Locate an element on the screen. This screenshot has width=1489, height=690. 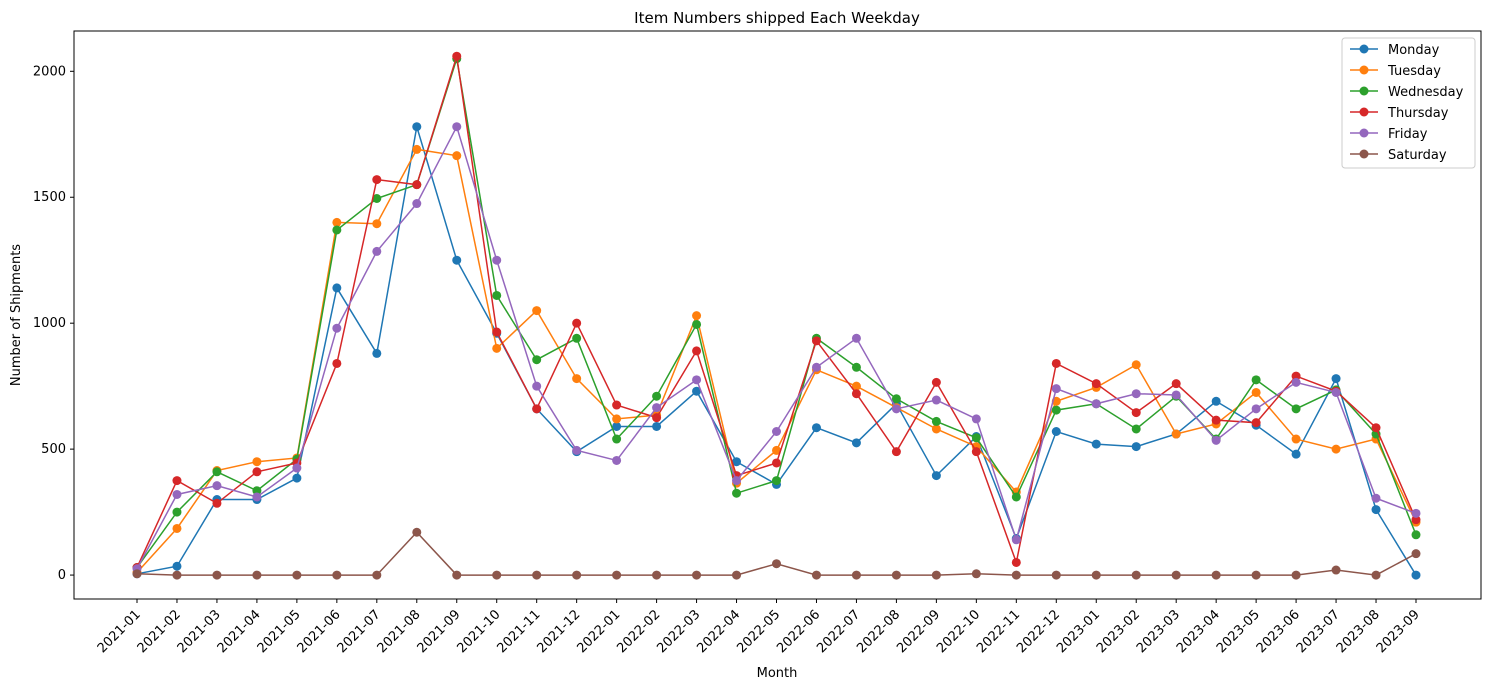
x-tick-label: 2021-10 is located at coordinates (479, 631).